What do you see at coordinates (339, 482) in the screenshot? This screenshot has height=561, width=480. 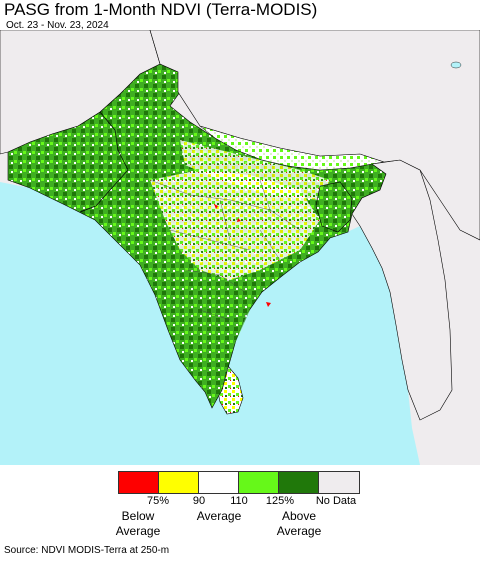 I see `legend-swatch-no-data` at bounding box center [339, 482].